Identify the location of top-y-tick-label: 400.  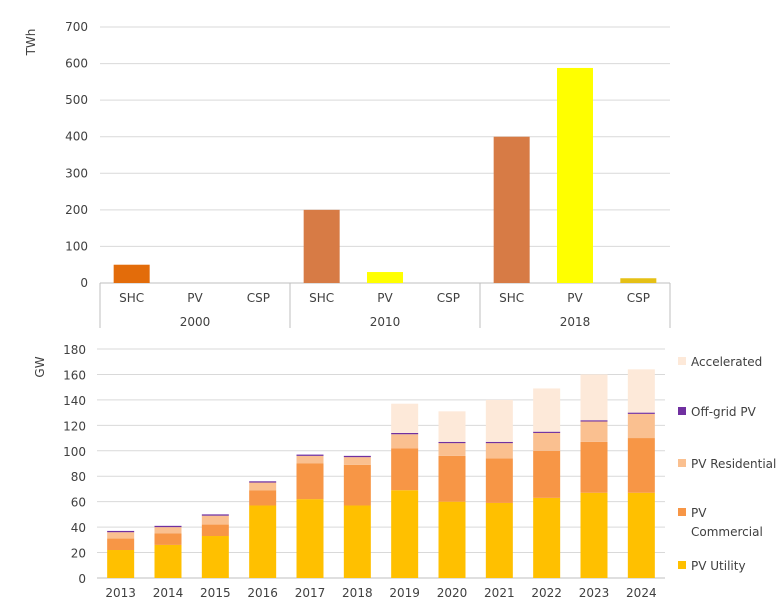
(76, 137).